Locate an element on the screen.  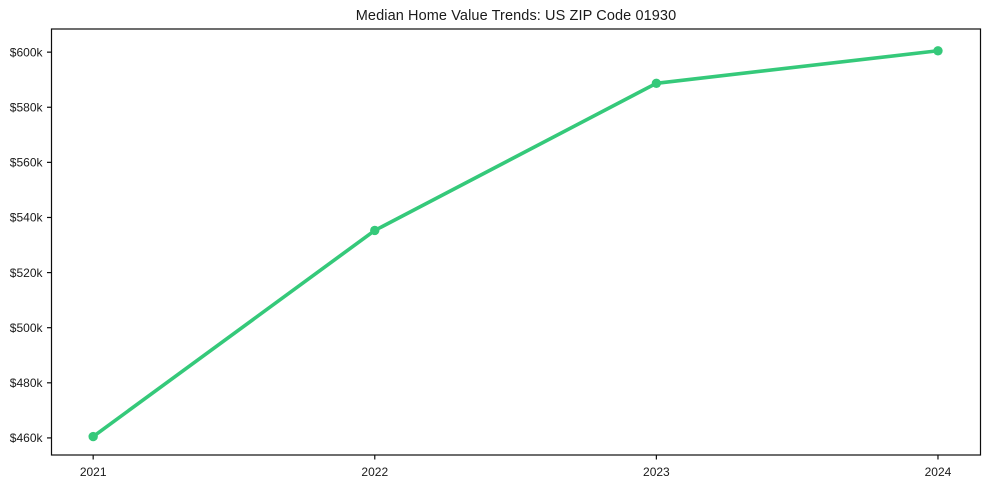
x-tick-label: 2022 is located at coordinates (374, 472).